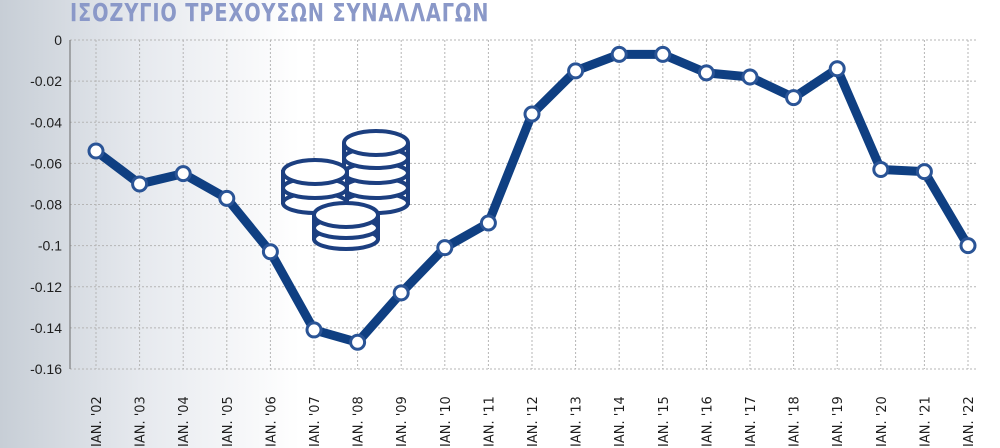 This screenshot has height=448, width=1000. Describe the element at coordinates (46, 328) in the screenshot. I see `y-tick-label: -0.14` at that location.